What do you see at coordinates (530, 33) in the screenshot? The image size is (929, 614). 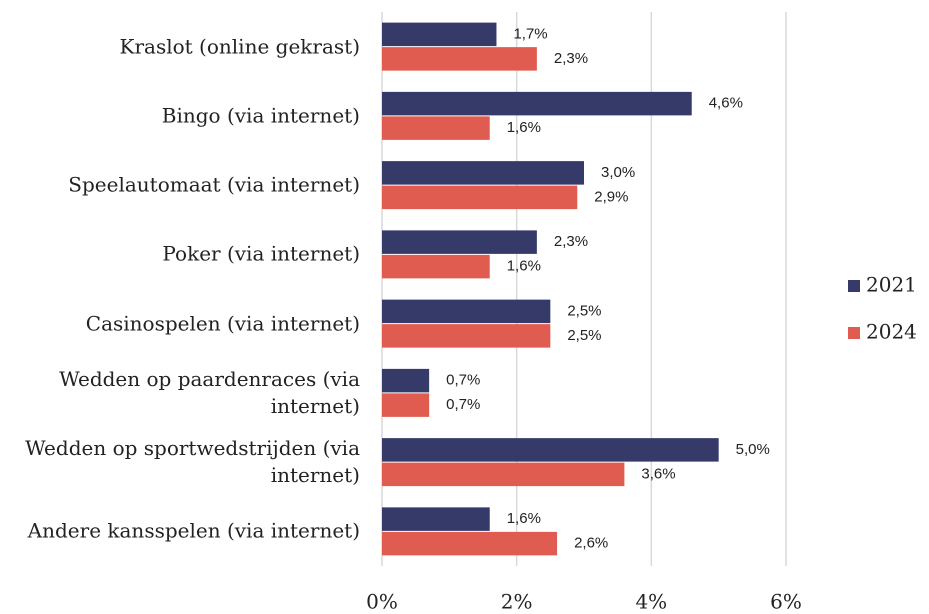 I see `value-label: 1,7%` at bounding box center [530, 33].